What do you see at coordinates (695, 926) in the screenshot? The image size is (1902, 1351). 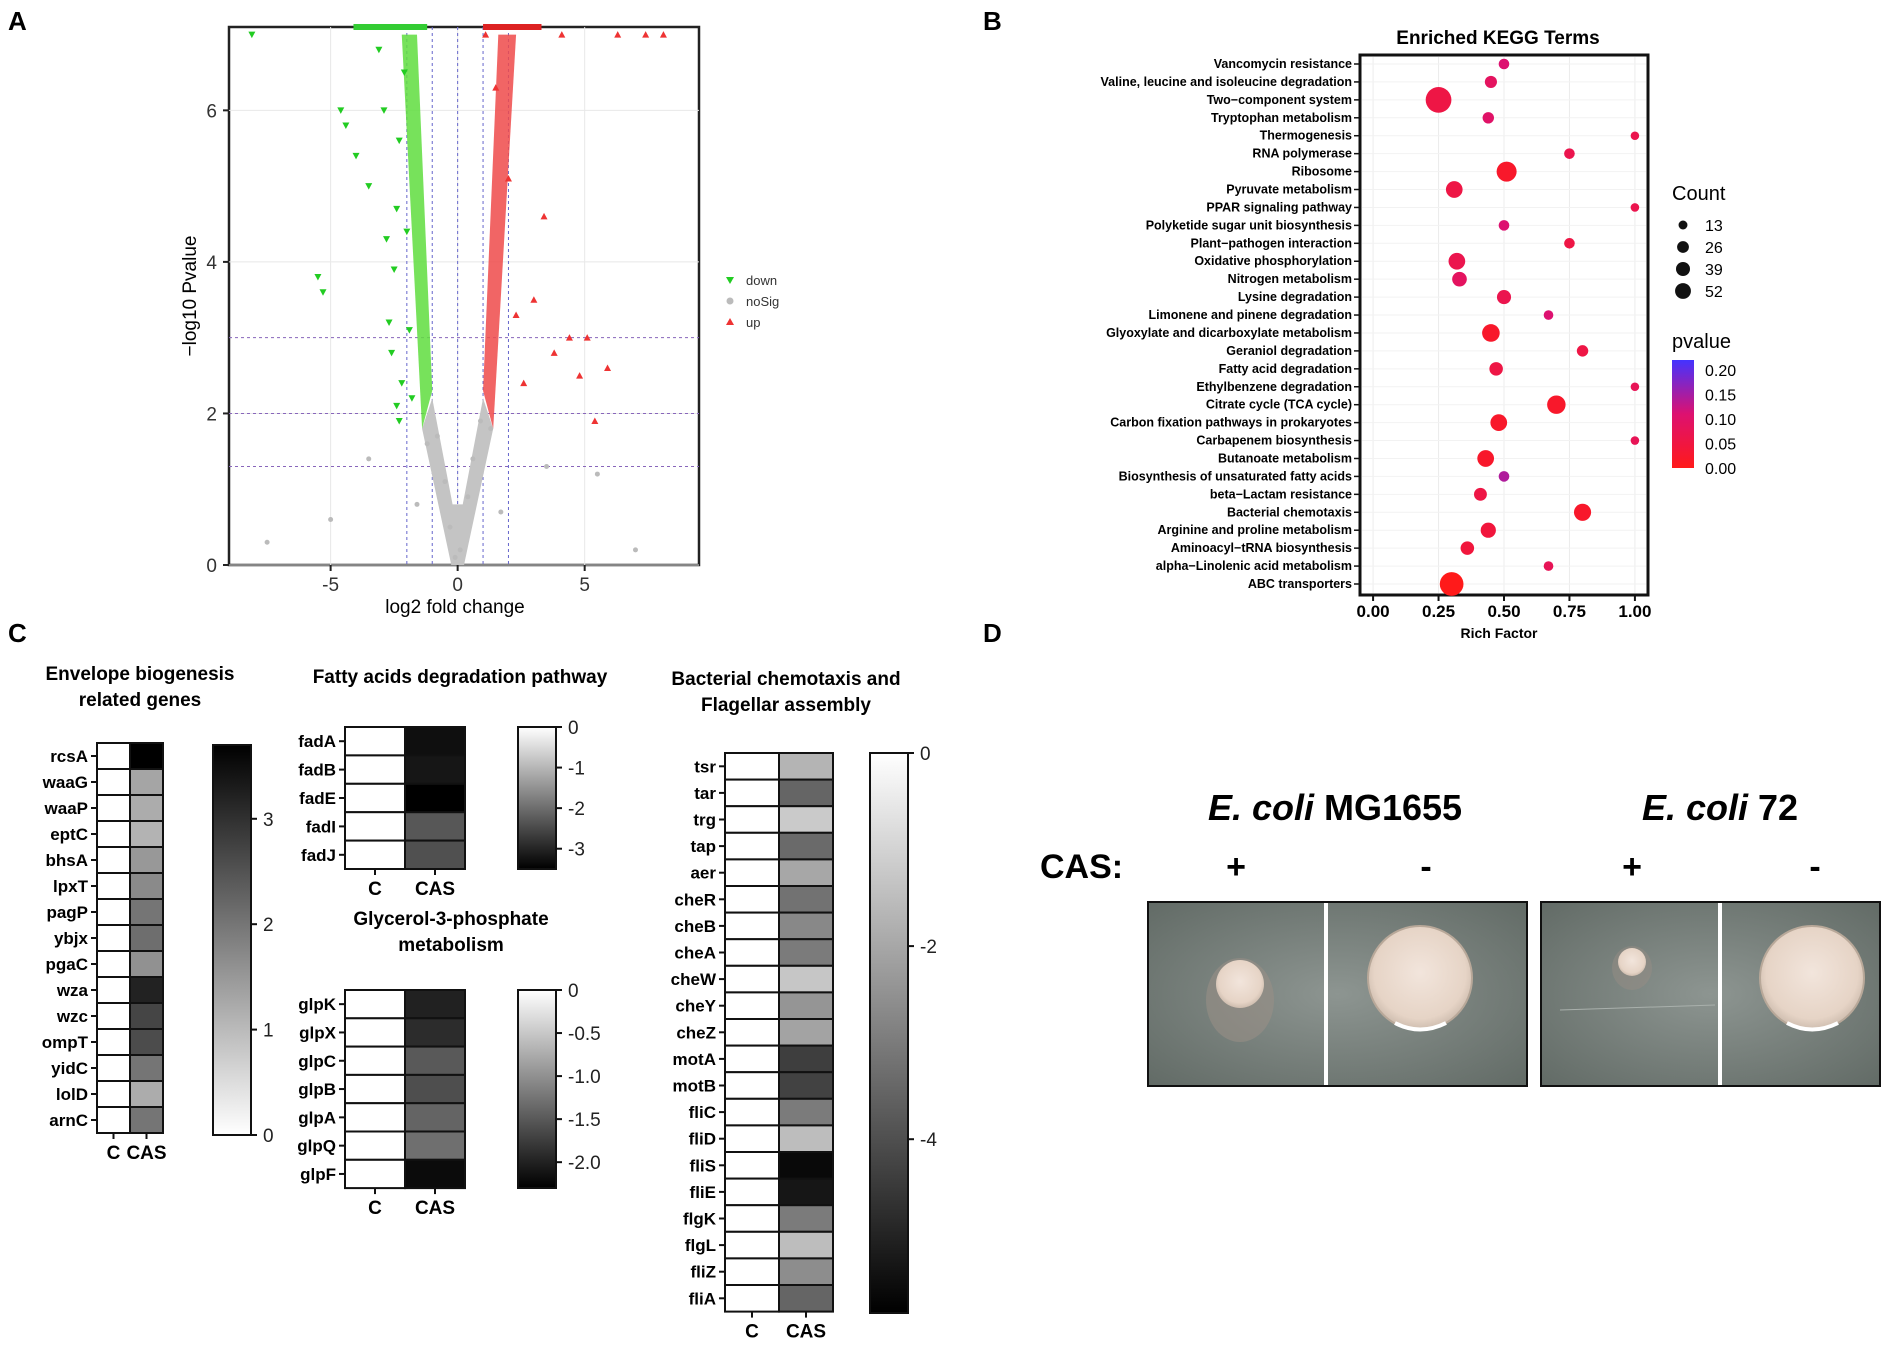 I see `gene-label: cheB` at bounding box center [695, 926].